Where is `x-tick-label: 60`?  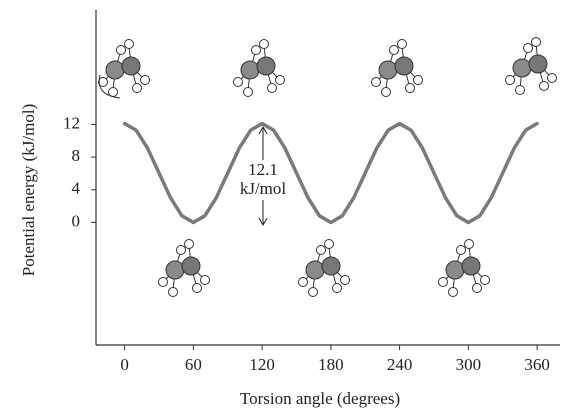 x-tick-label: 60 is located at coordinates (193, 364).